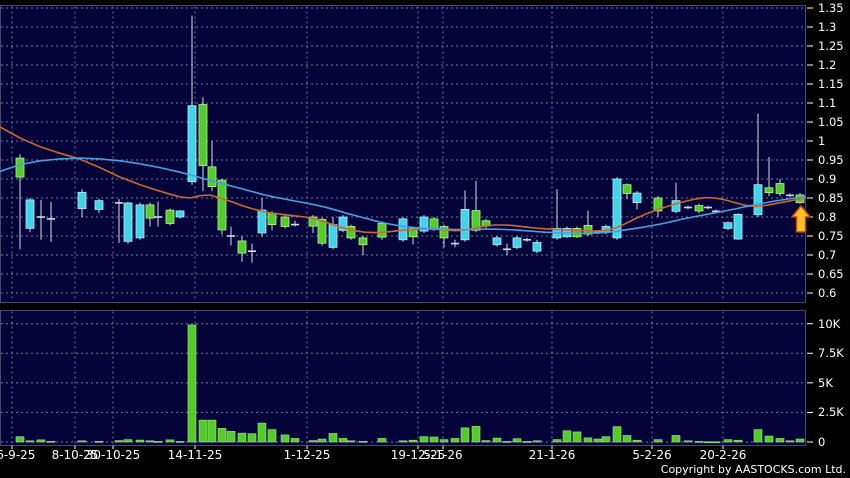 This screenshot has height=478, width=850. Describe the element at coordinates (831, 84) in the screenshot. I see `price-axis-label: 1.15` at that location.